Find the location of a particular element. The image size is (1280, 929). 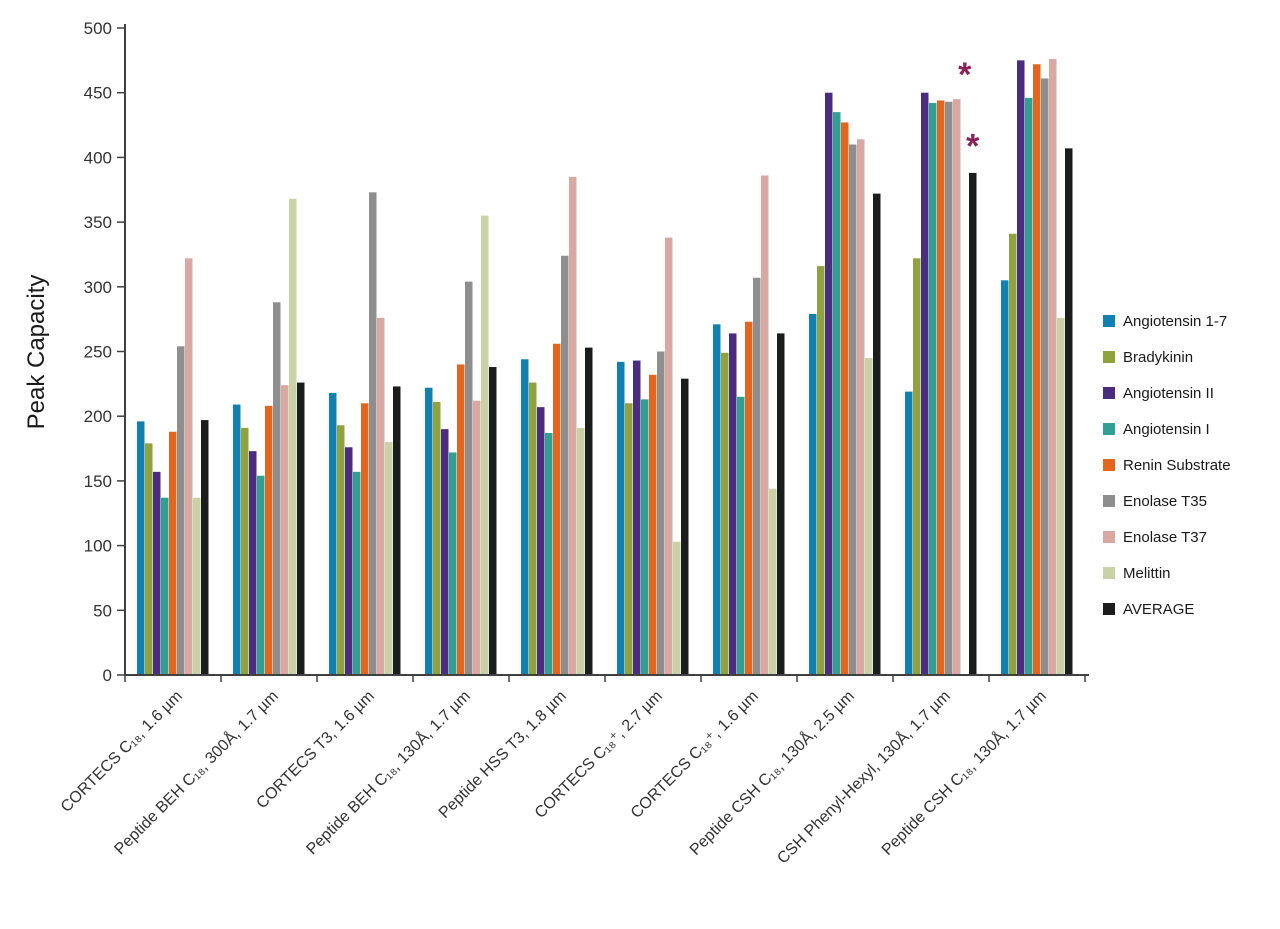

legend-item-bradykinin: Bradykinin is located at coordinates (1190, 357).